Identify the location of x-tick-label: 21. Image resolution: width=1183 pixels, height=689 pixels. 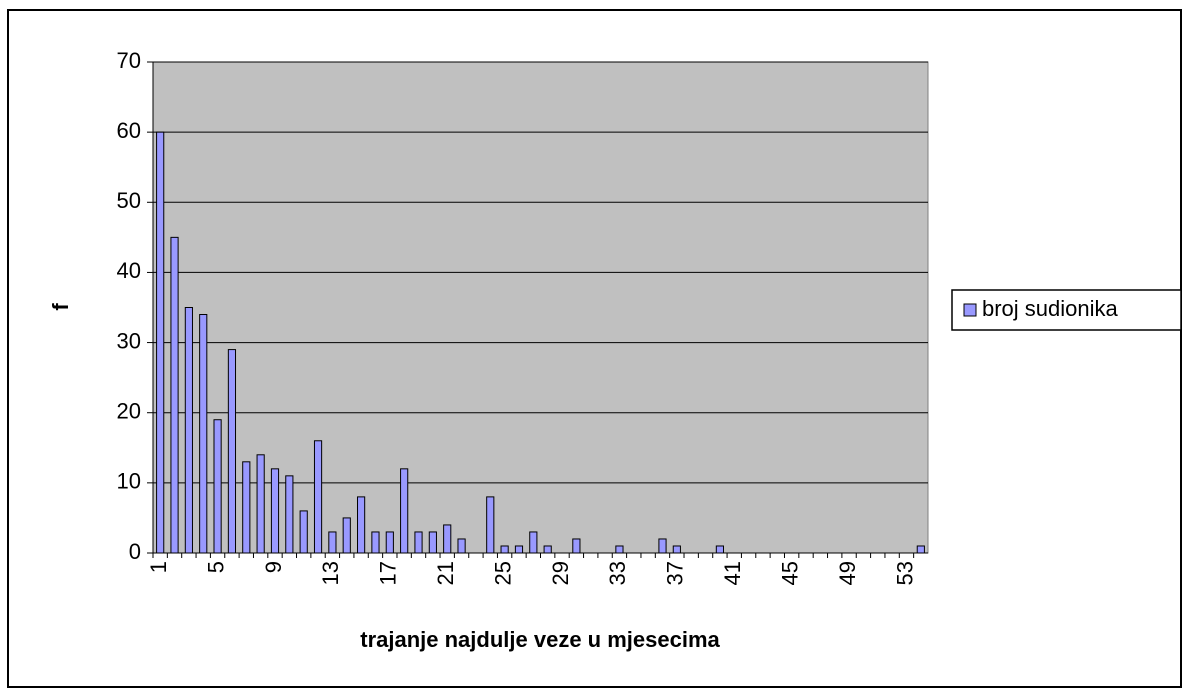
(445, 573).